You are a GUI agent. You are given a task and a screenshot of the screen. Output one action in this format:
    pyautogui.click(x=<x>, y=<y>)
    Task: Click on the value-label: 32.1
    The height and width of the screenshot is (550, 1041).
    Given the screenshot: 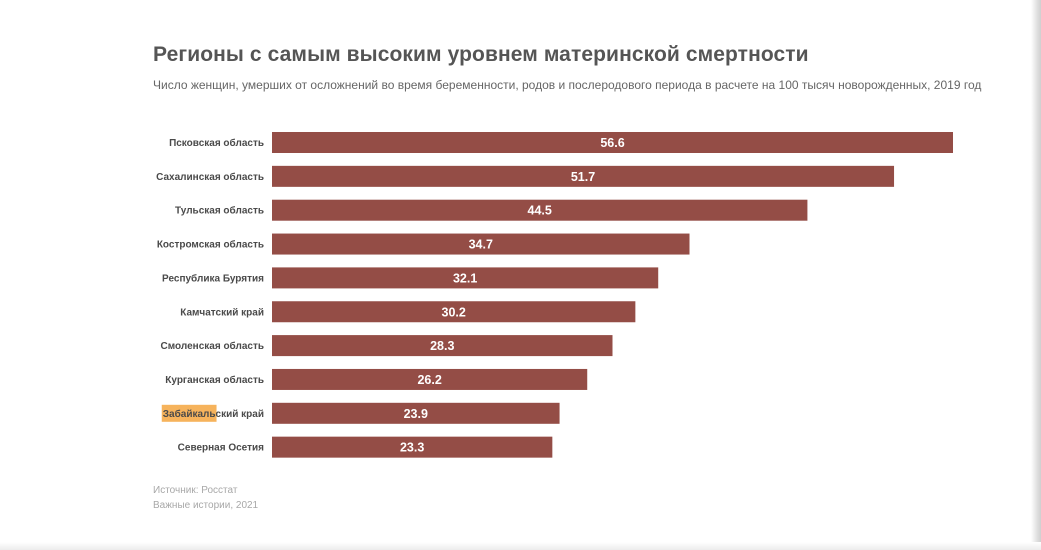 What is the action you would take?
    pyautogui.click(x=465, y=278)
    